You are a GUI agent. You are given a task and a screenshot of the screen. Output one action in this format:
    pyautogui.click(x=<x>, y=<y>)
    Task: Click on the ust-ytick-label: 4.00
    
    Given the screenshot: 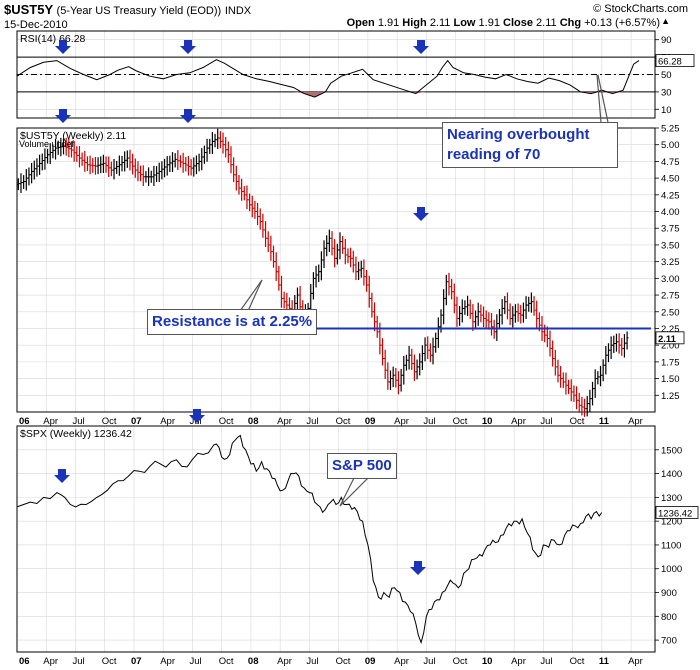 What is the action you would take?
    pyautogui.click(x=670, y=212)
    